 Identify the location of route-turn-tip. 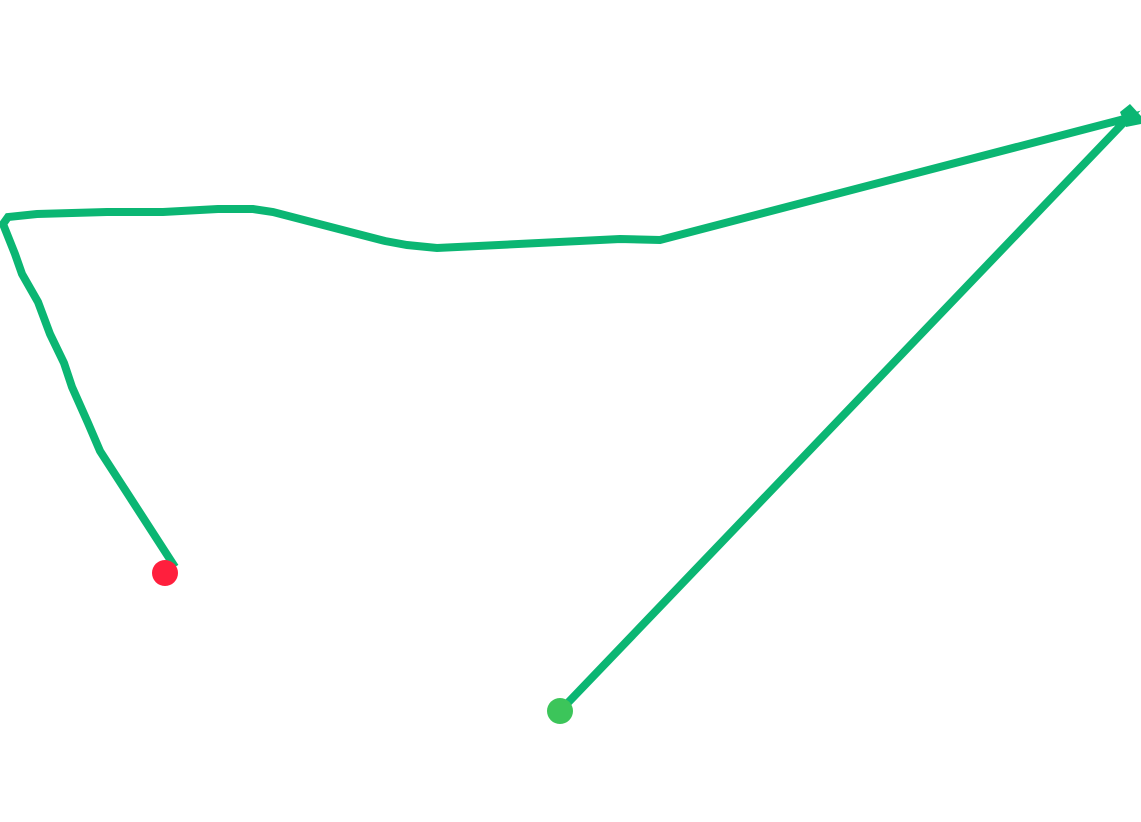
(1130, 115).